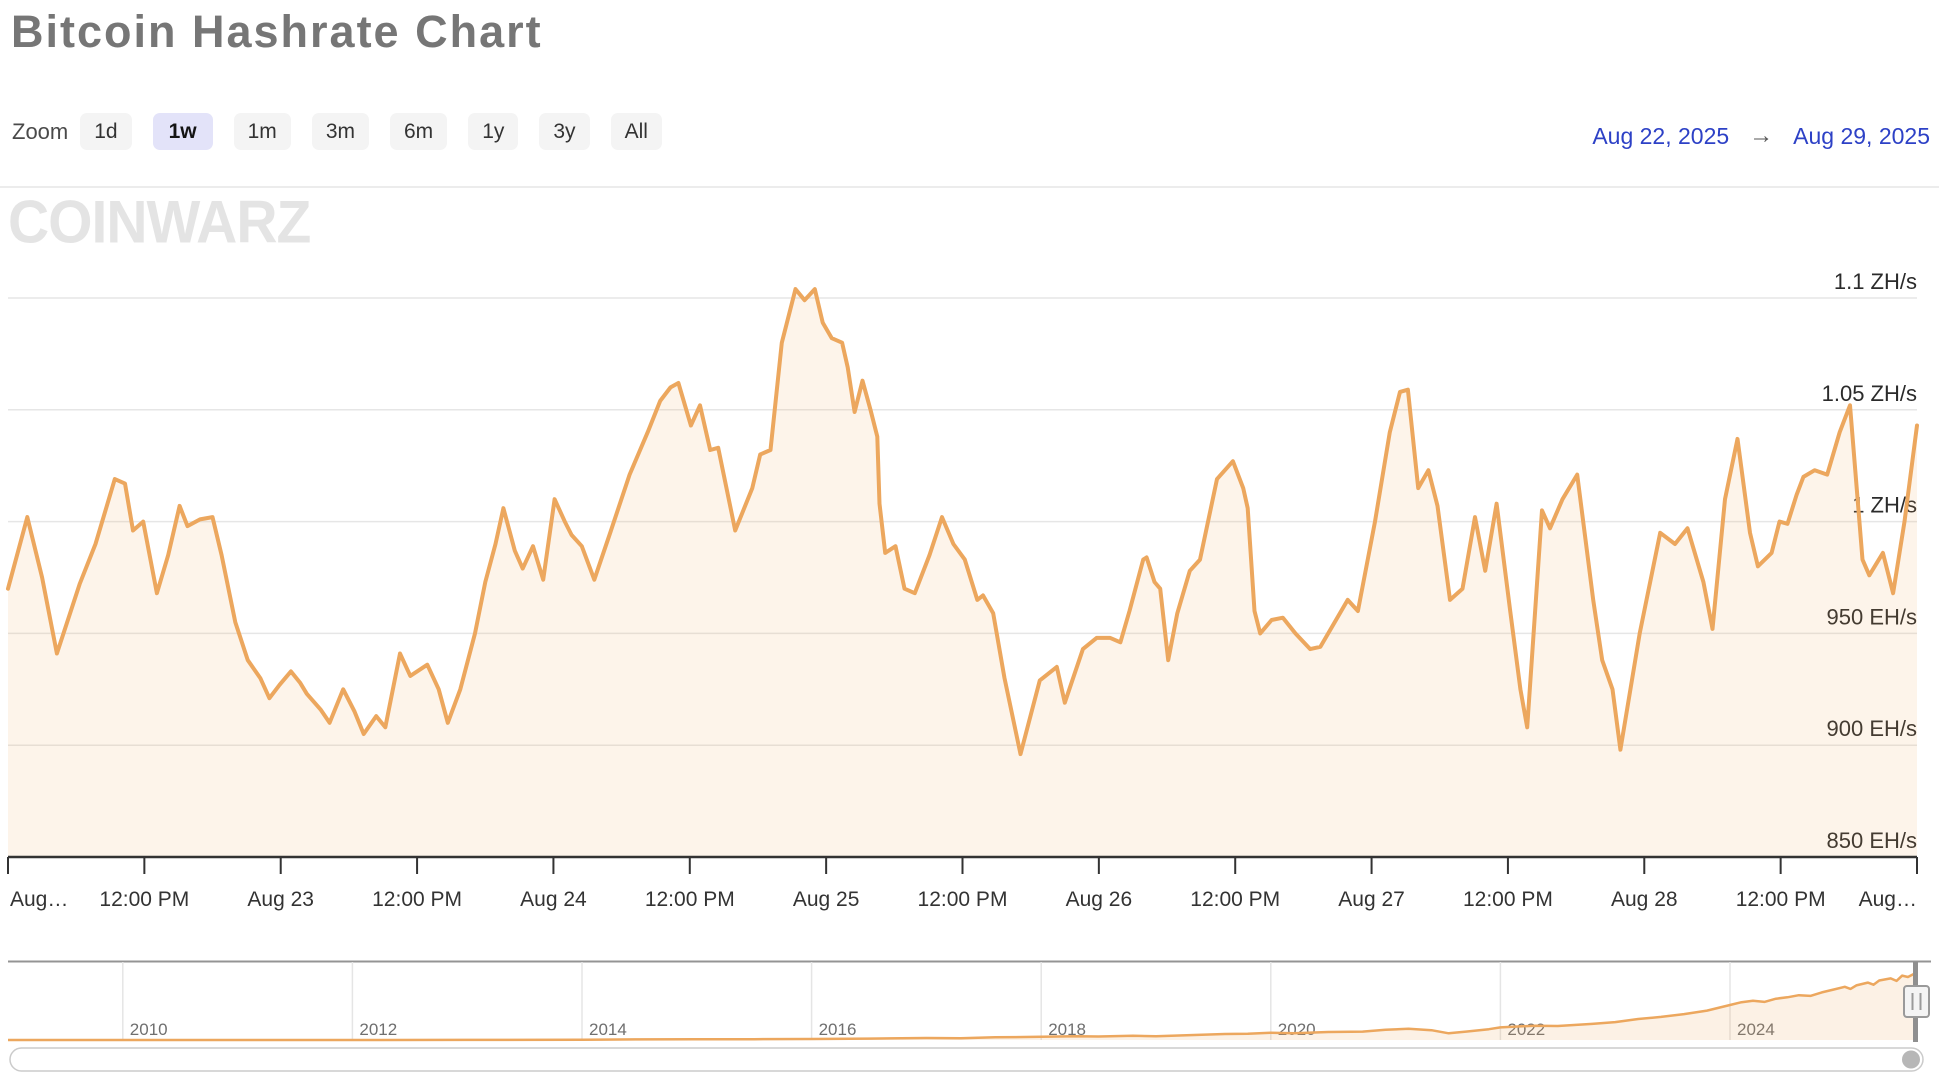 The image size is (1939, 1077). What do you see at coordinates (1869, 393) in the screenshot?
I see `y-axis-label: 1.05 ZH/s` at bounding box center [1869, 393].